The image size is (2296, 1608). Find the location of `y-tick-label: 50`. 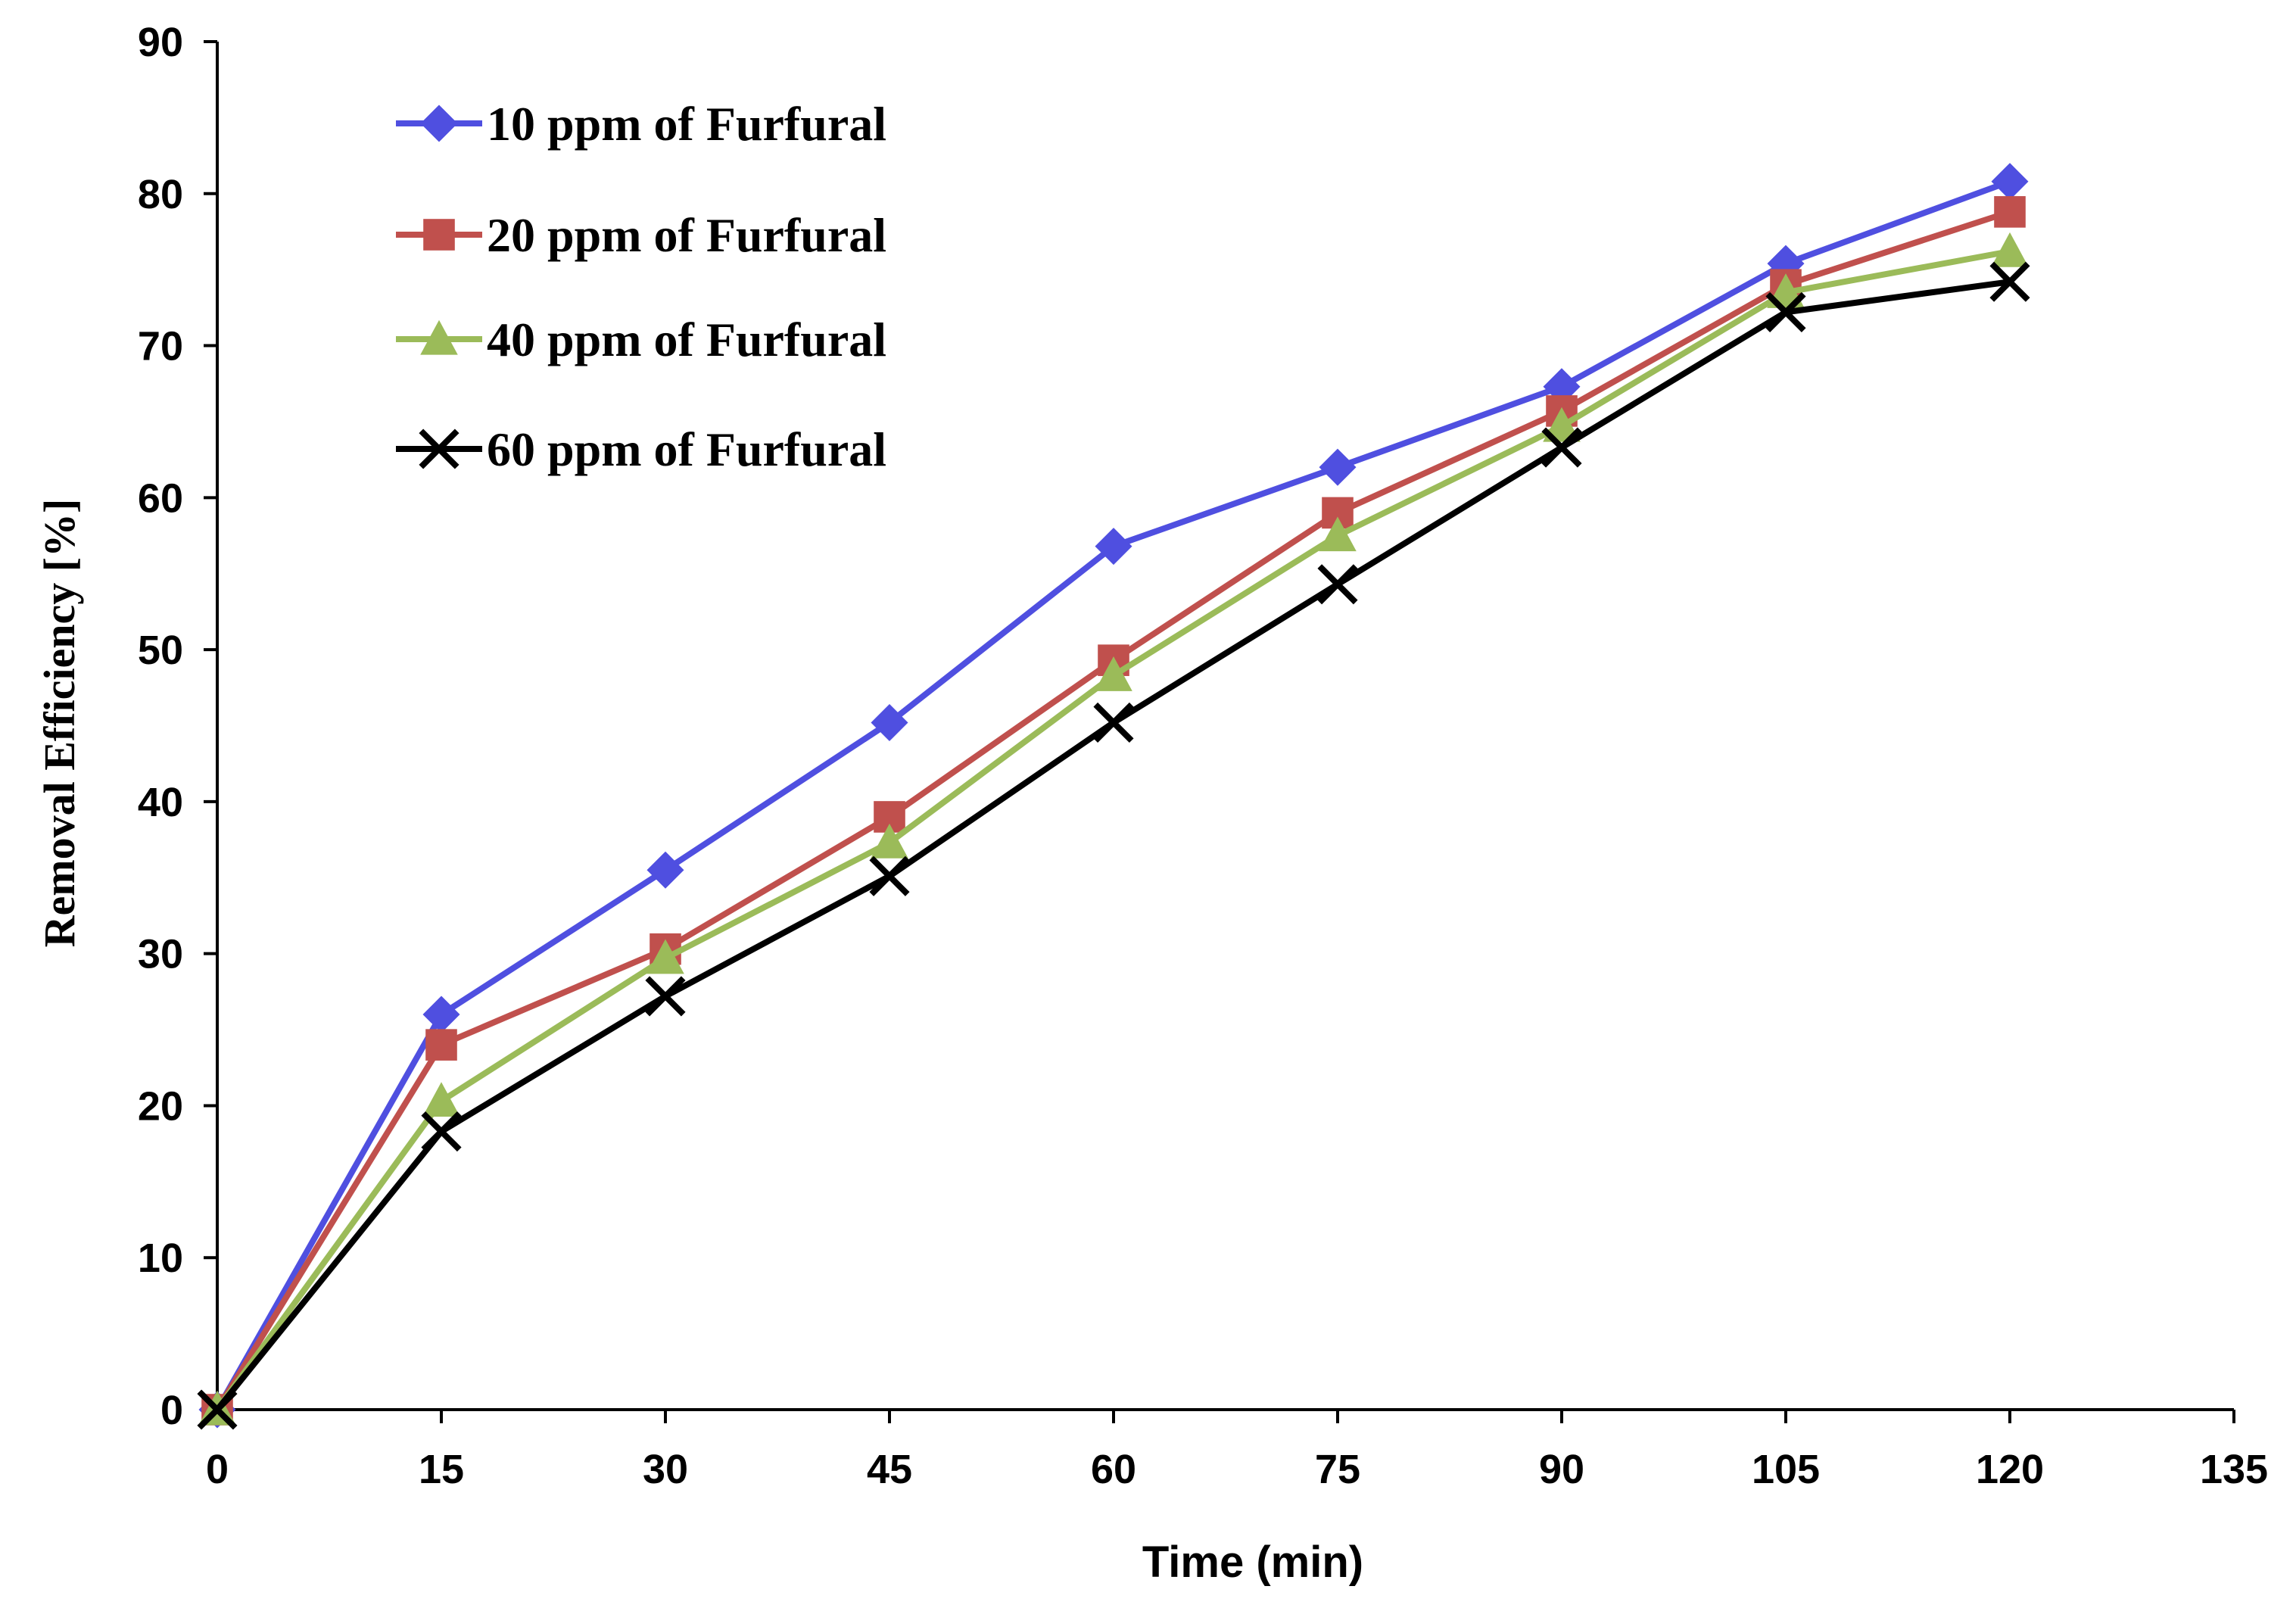

y-tick-label: 50 is located at coordinates (160, 650).